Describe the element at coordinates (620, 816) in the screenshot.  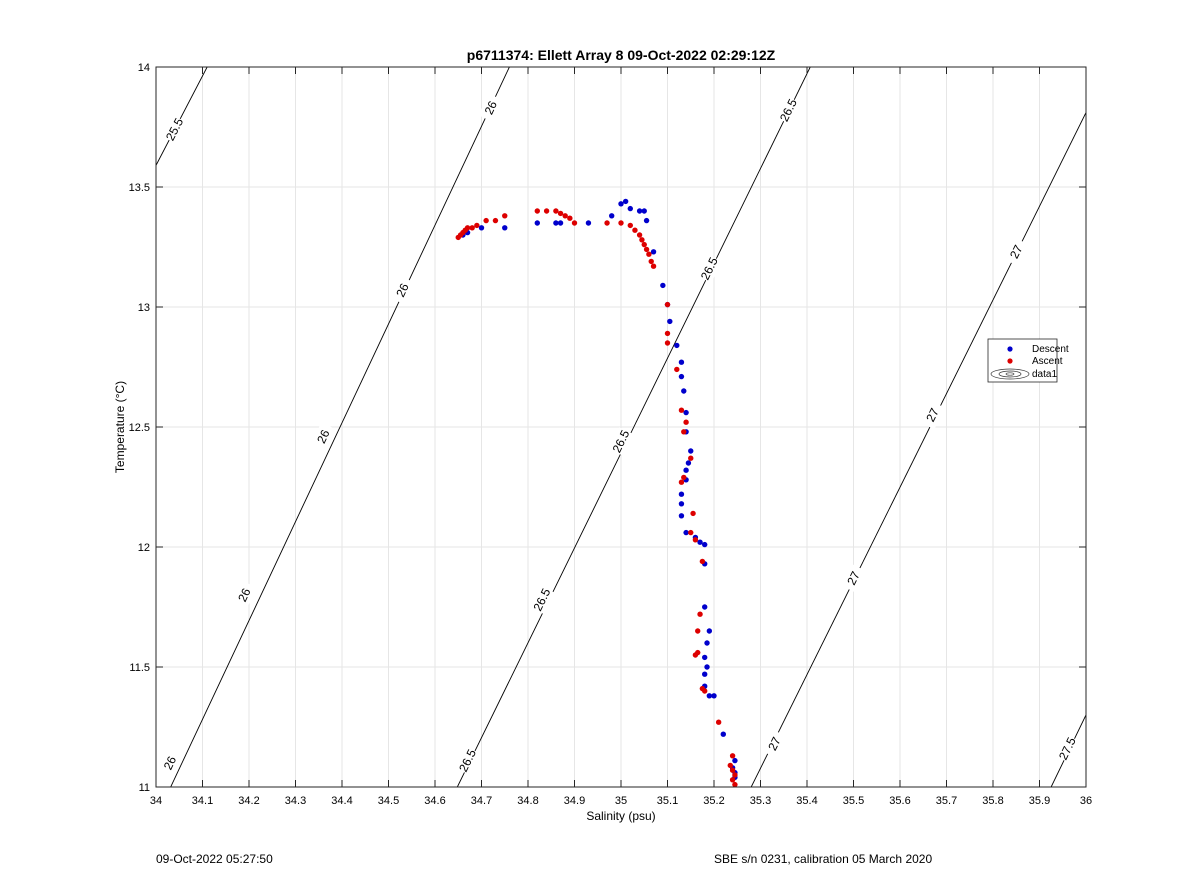
I see `x-axis-label: Salinity (psu)` at that location.